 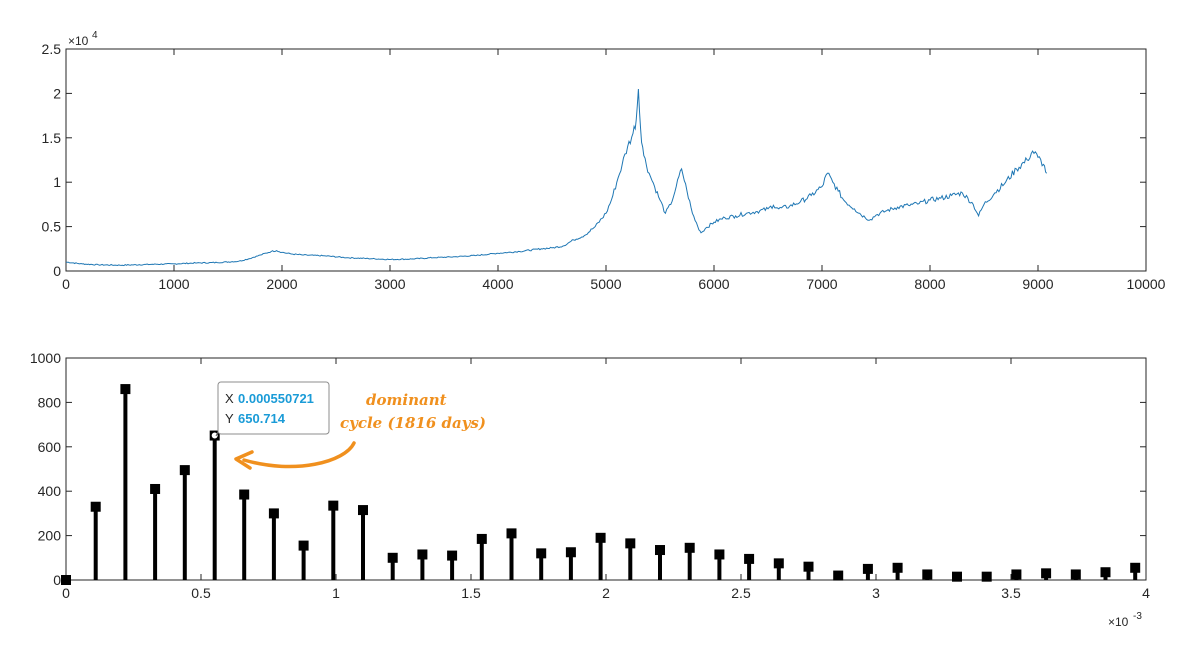 What do you see at coordinates (471, 593) in the screenshot?
I see `bottom-xtick-label: 1.5` at bounding box center [471, 593].